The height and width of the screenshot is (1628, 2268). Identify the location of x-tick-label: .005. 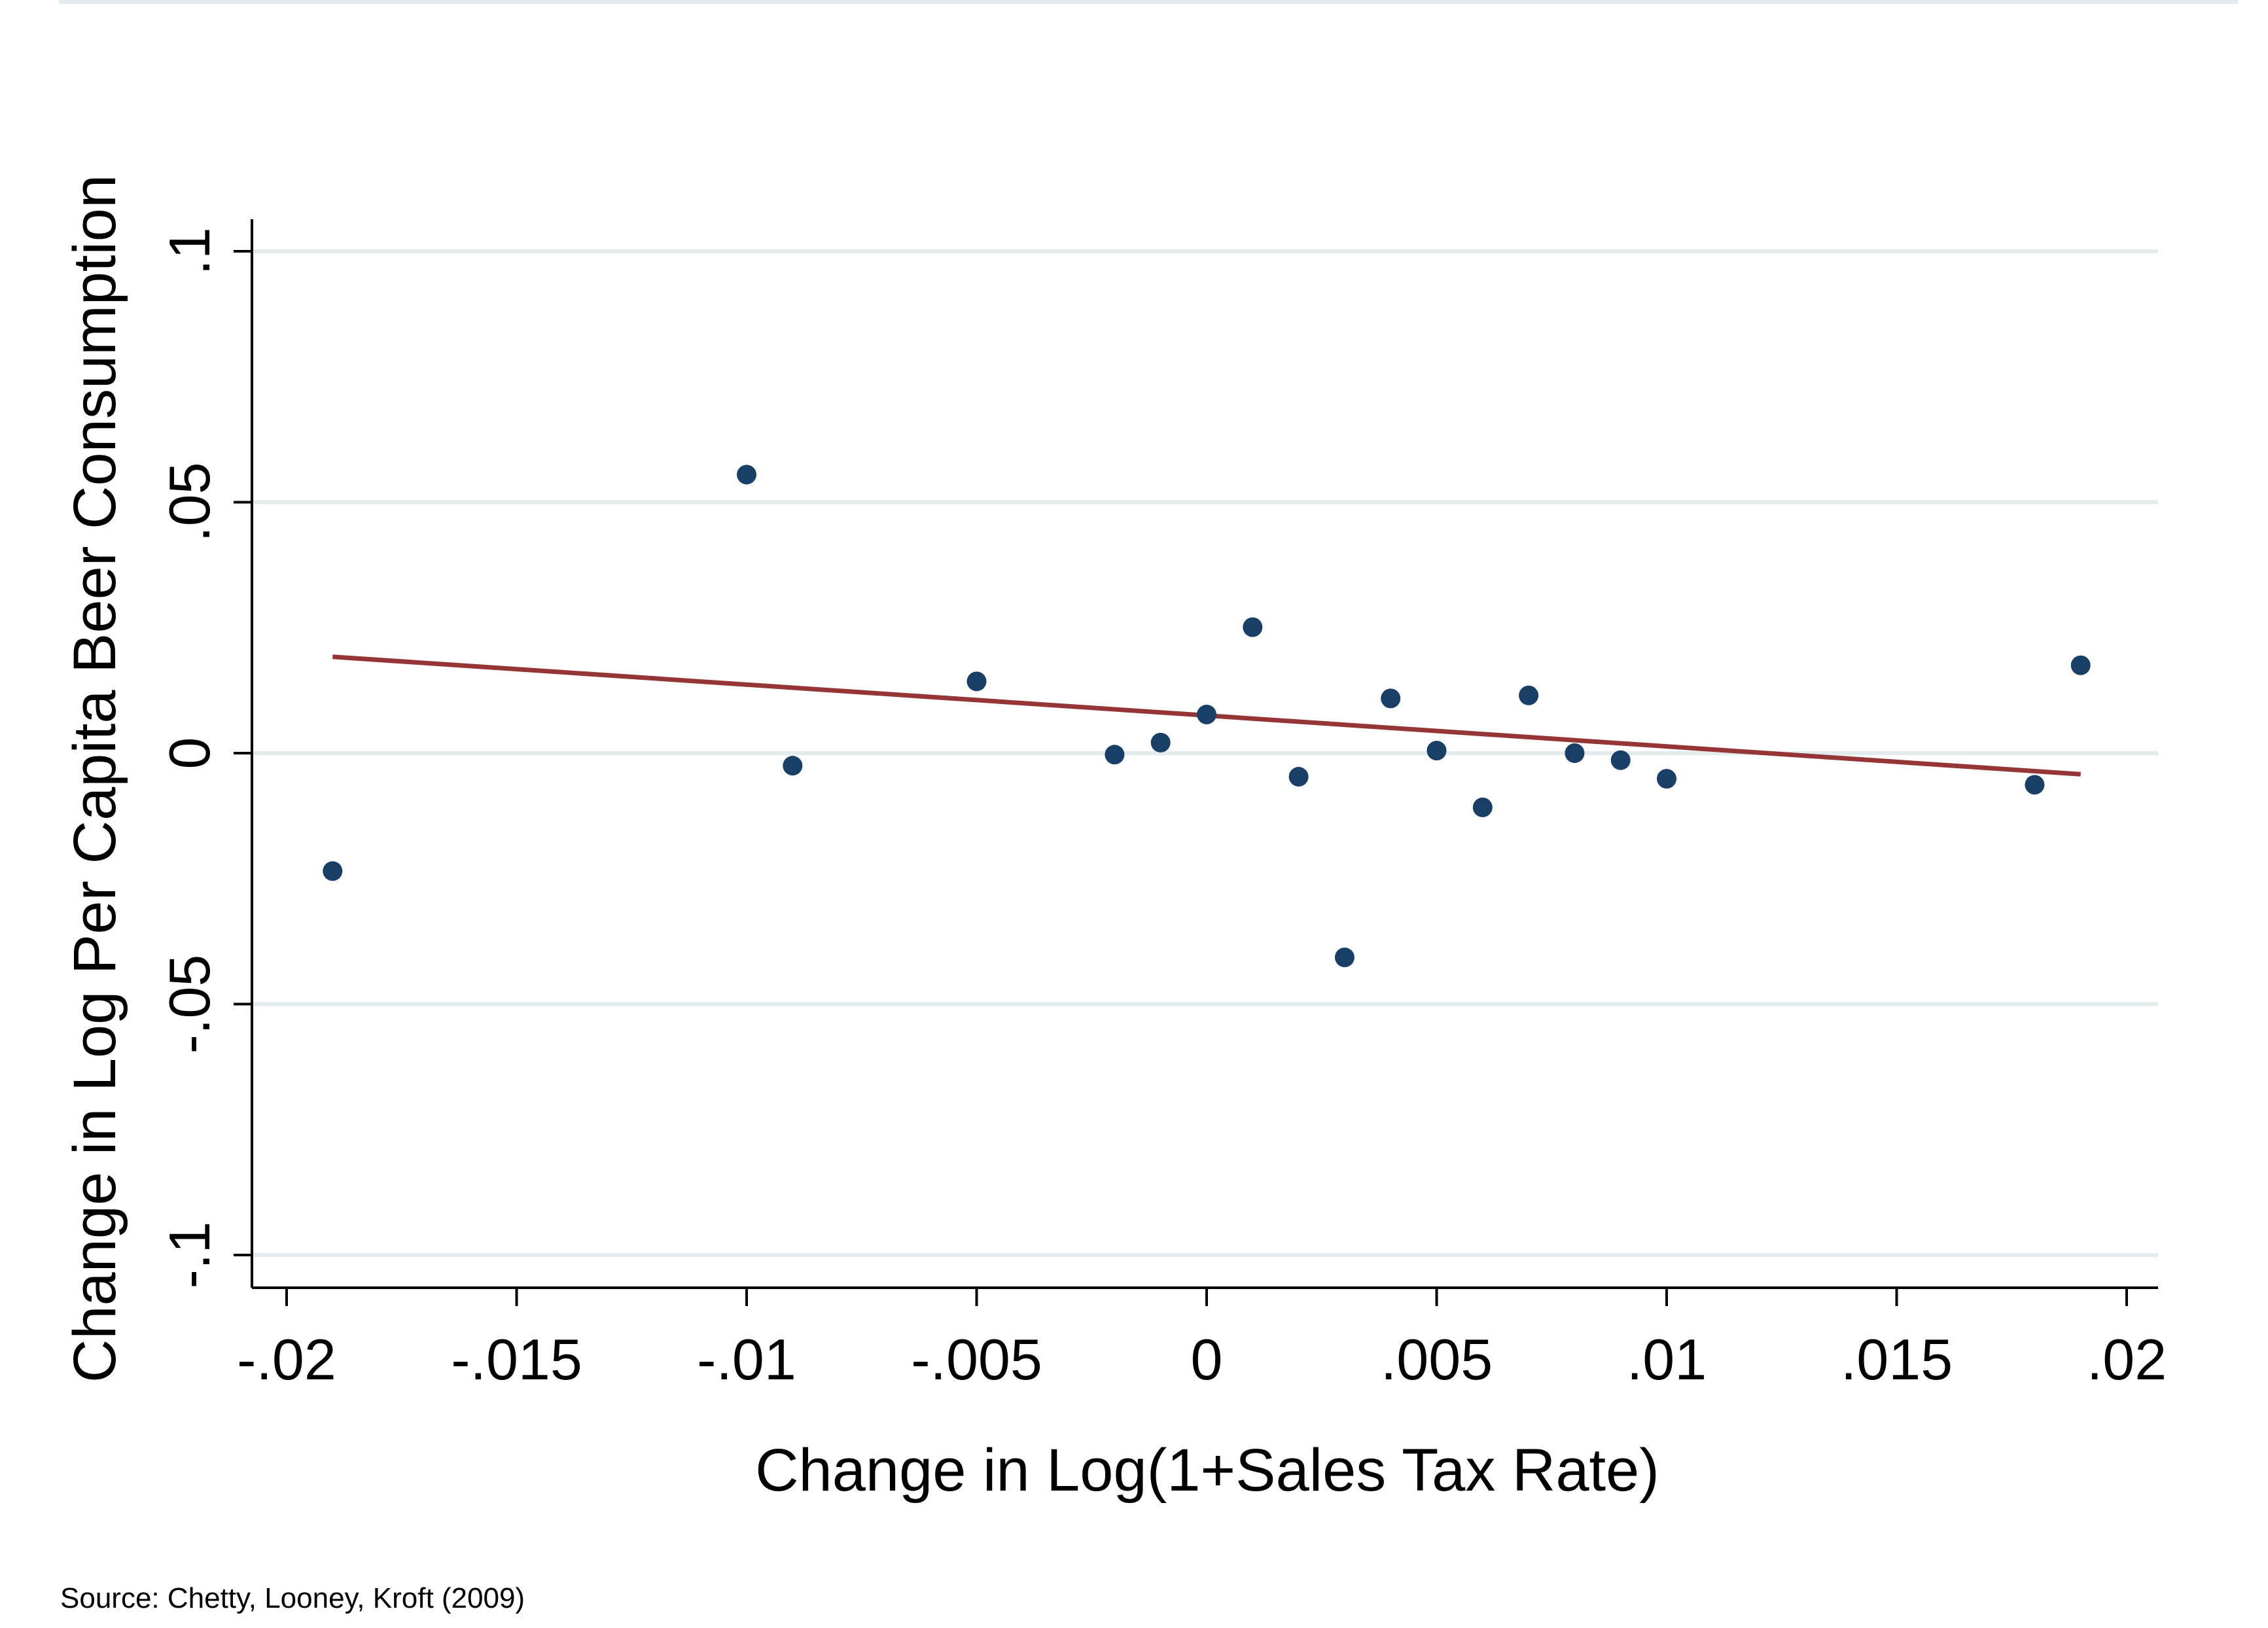
(1437, 1359).